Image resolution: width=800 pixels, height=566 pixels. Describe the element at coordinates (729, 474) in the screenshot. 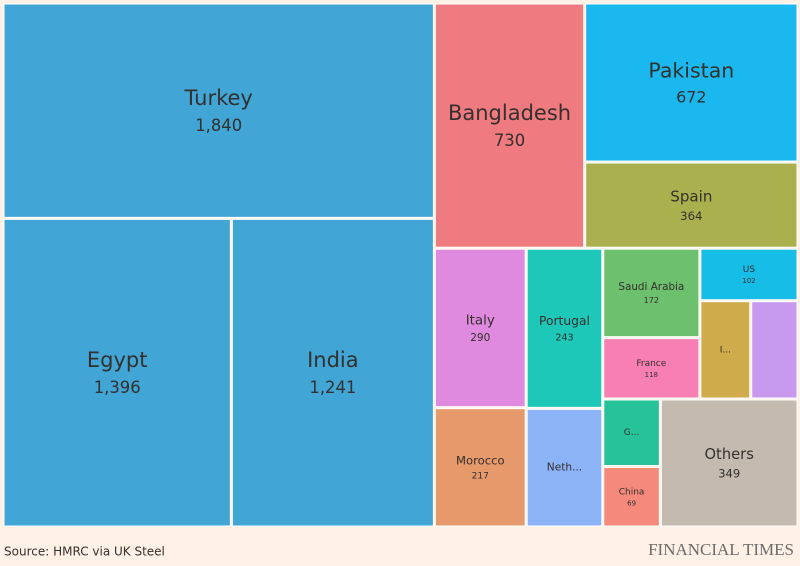

I see `value-label: 349` at that location.